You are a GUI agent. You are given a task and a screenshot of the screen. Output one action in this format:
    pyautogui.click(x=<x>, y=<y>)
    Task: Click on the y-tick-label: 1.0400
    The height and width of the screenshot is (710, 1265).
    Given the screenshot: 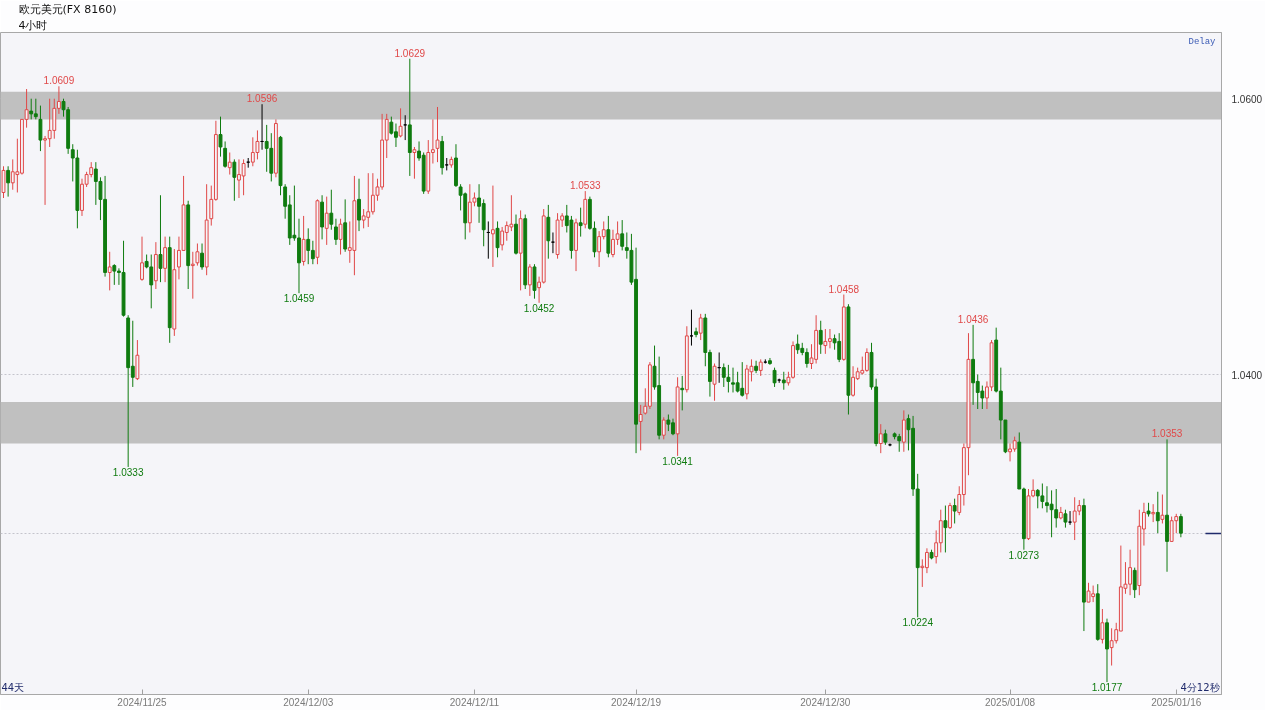 What is the action you would take?
    pyautogui.click(x=1247, y=375)
    